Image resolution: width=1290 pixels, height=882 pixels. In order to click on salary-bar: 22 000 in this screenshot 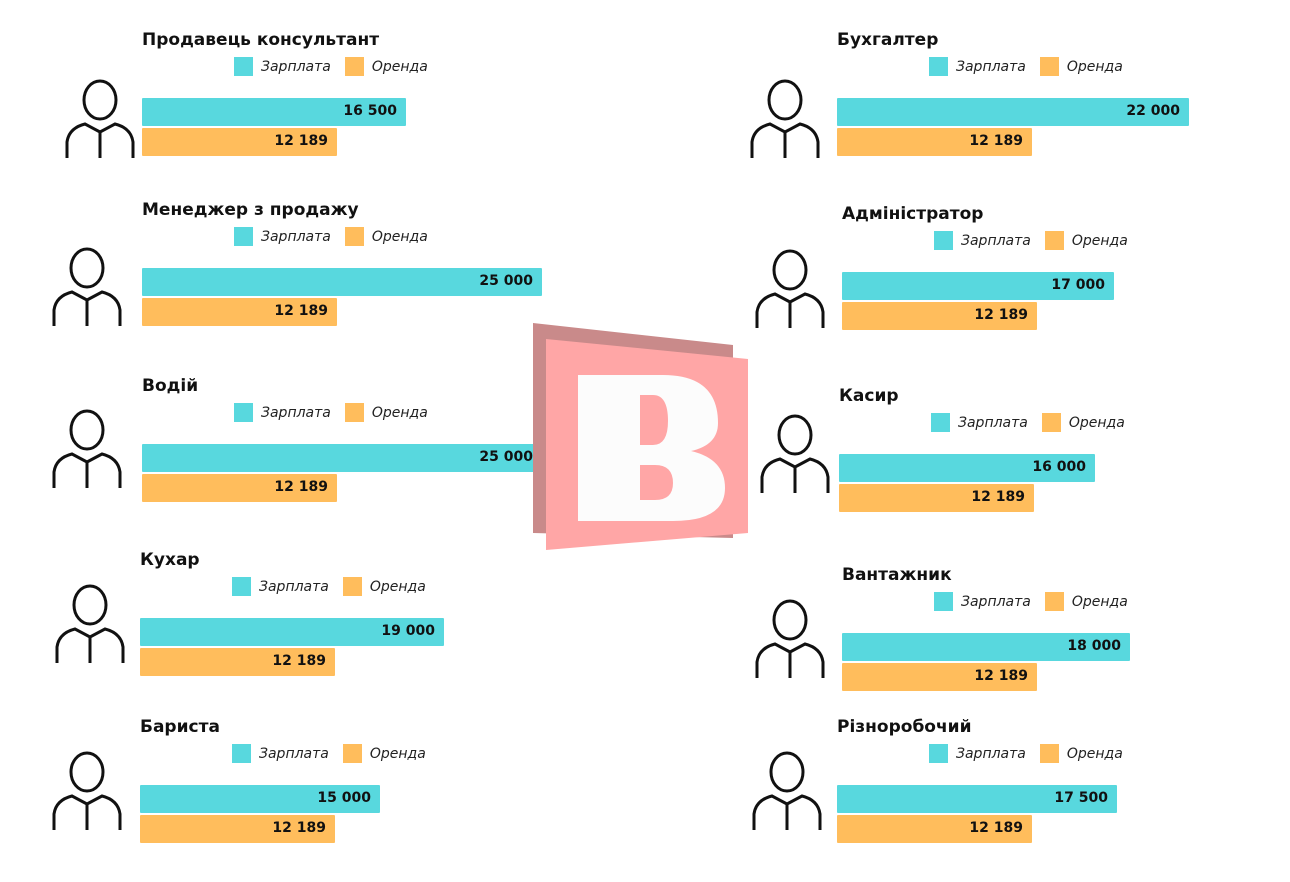, I will do `click(1013, 112)`.